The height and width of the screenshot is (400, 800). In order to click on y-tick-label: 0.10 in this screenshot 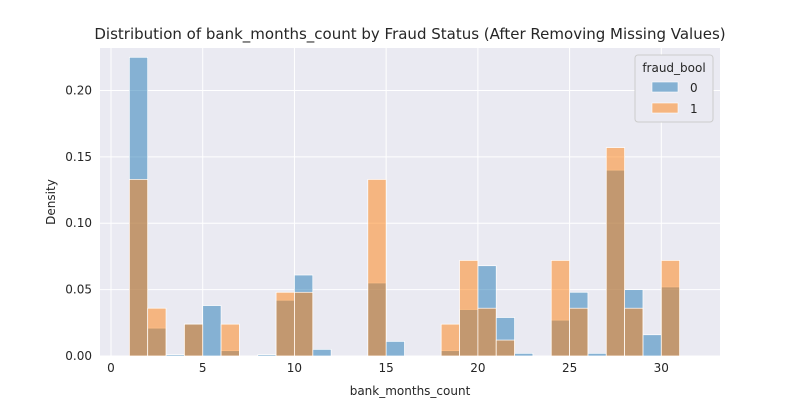, I will do `click(78, 223)`.